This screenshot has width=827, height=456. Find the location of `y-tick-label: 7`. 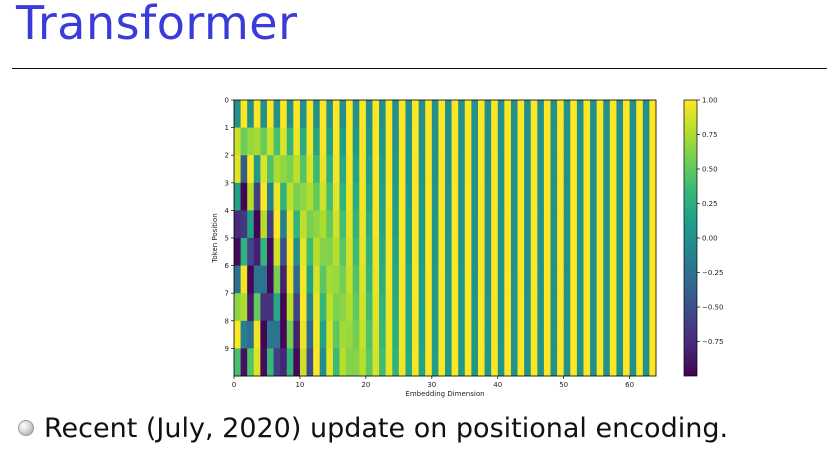

y-tick-label: 7 is located at coordinates (227, 294).